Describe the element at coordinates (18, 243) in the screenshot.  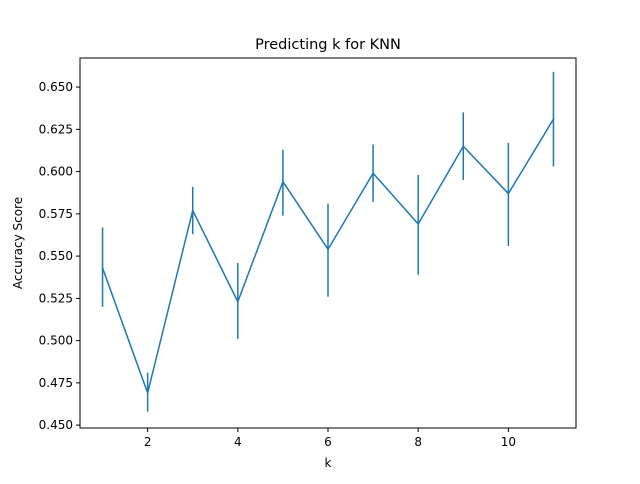
I see `y-axis-label: Accuracy Score` at that location.